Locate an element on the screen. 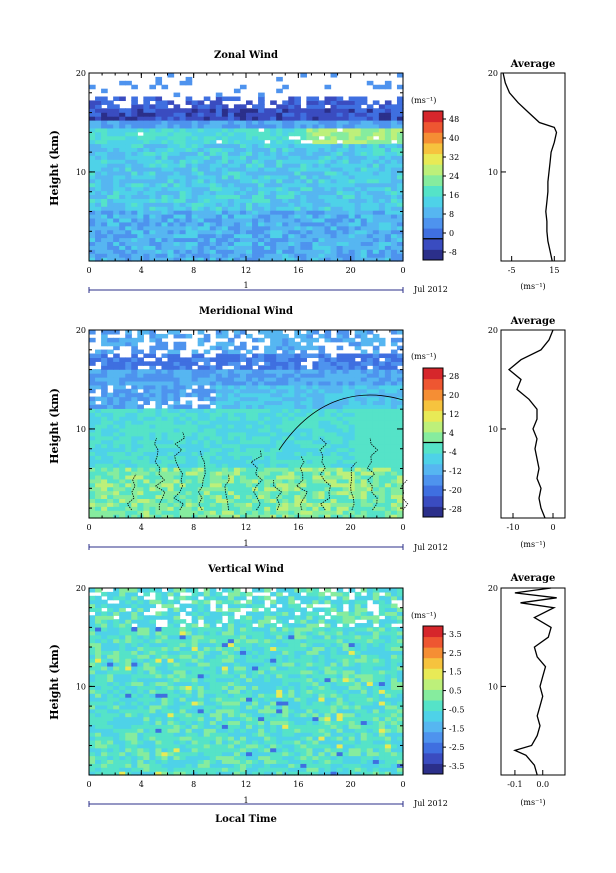  colorbar-swatch is located at coordinates (433, 117).